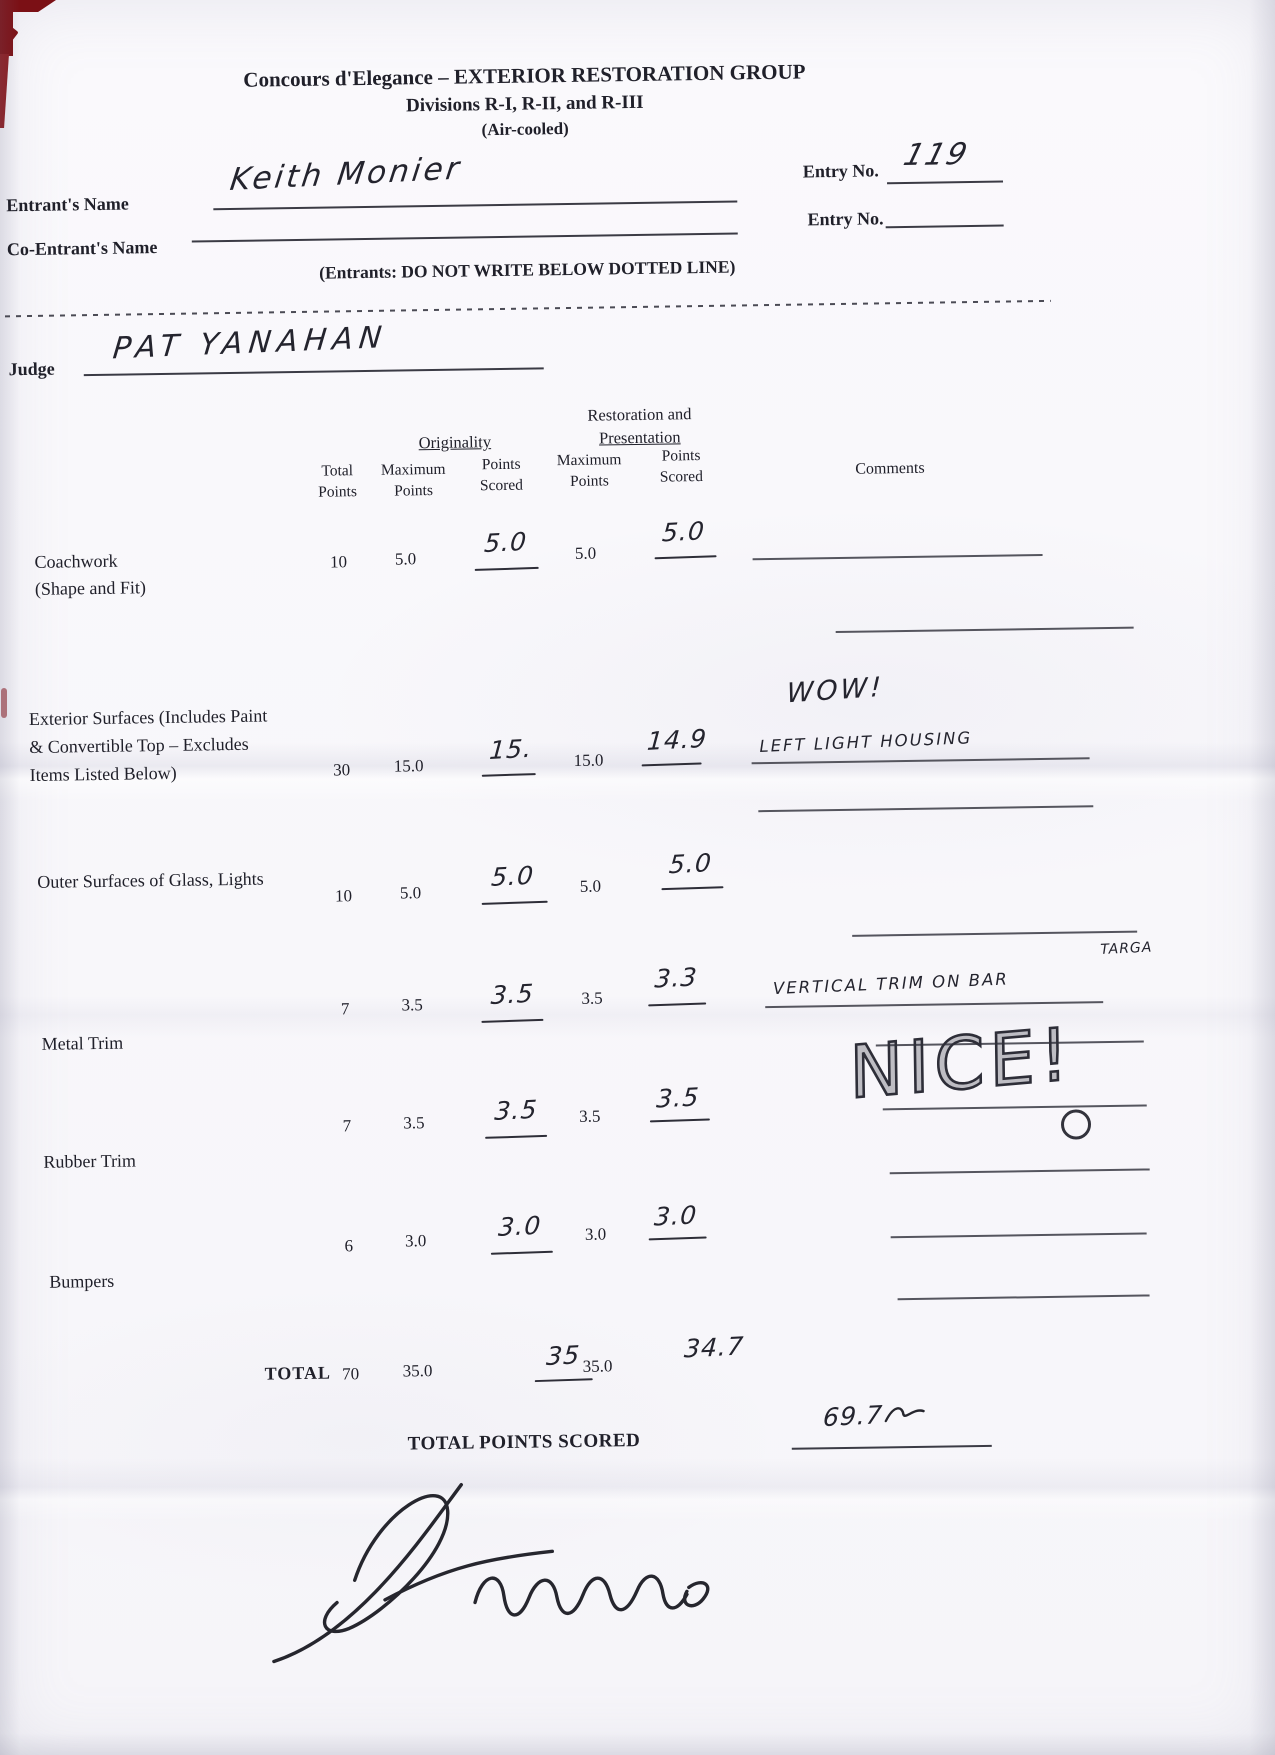 Image resolution: width=1275 pixels, height=1755 pixels. I want to click on entry-no-line, so click(945, 182).